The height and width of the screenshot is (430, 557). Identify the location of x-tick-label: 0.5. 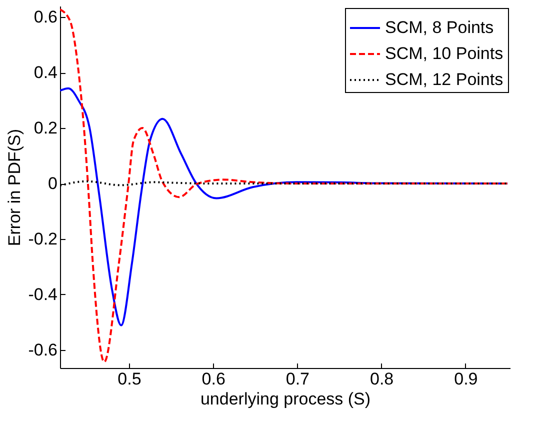
(130, 379).